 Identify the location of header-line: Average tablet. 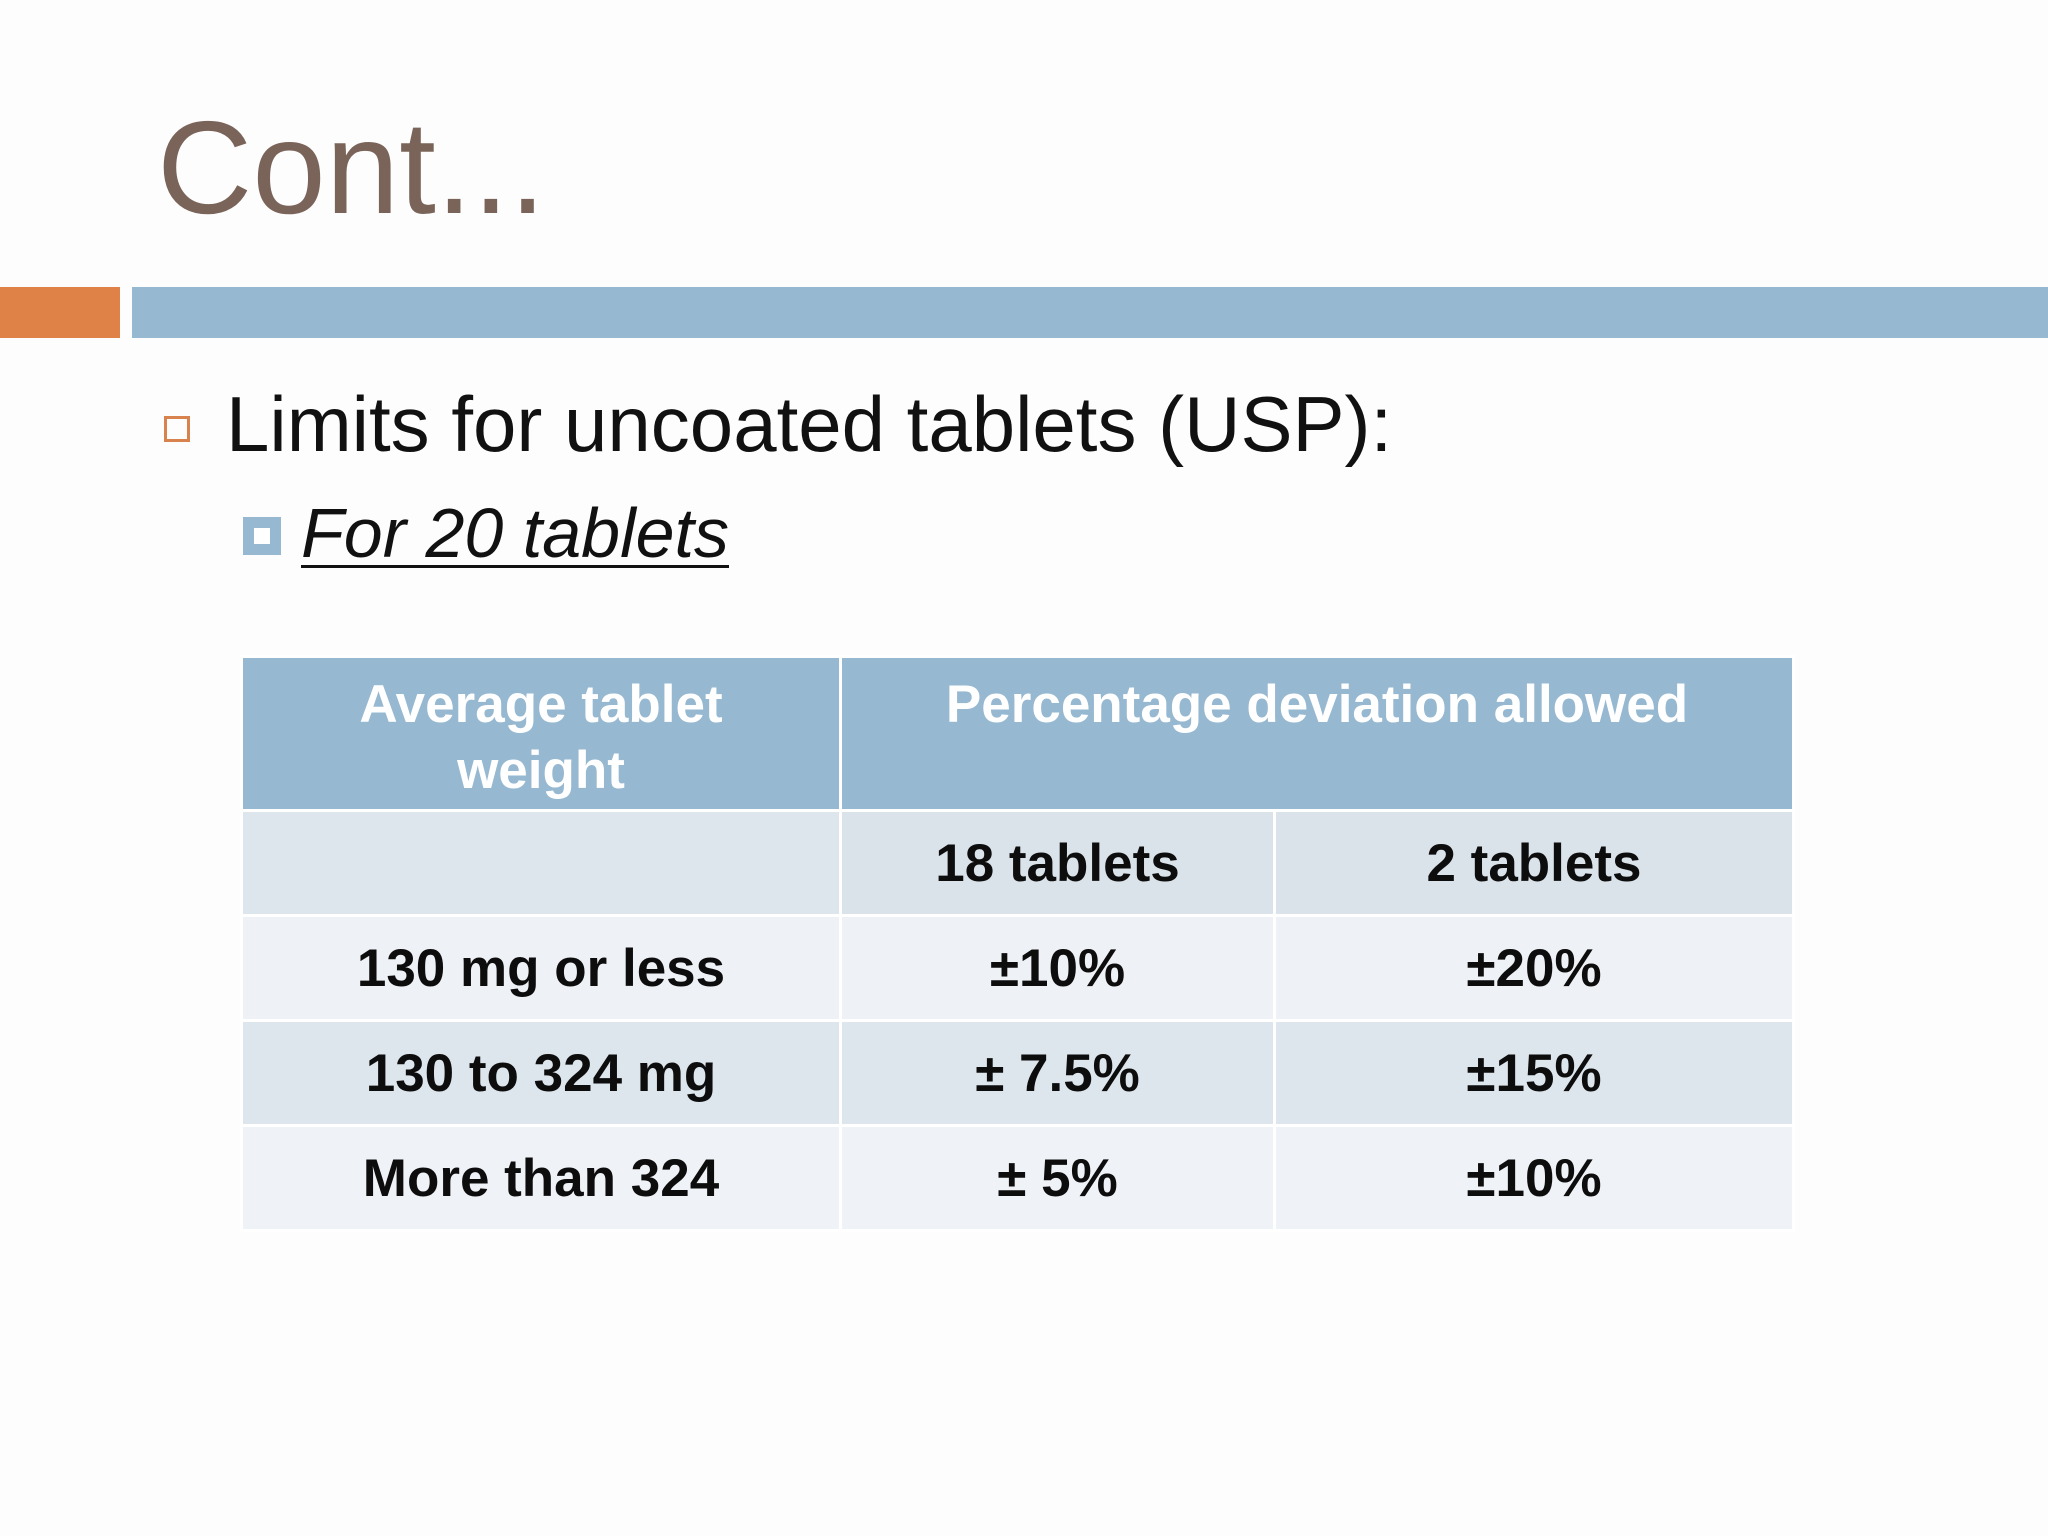
(541, 704).